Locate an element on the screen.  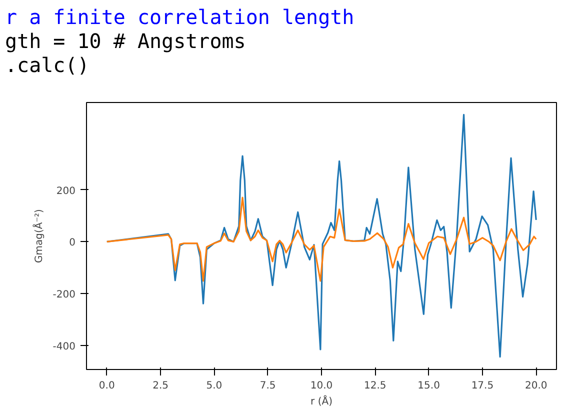
text: r a finite correlation length is located at coordinates (179, 17).